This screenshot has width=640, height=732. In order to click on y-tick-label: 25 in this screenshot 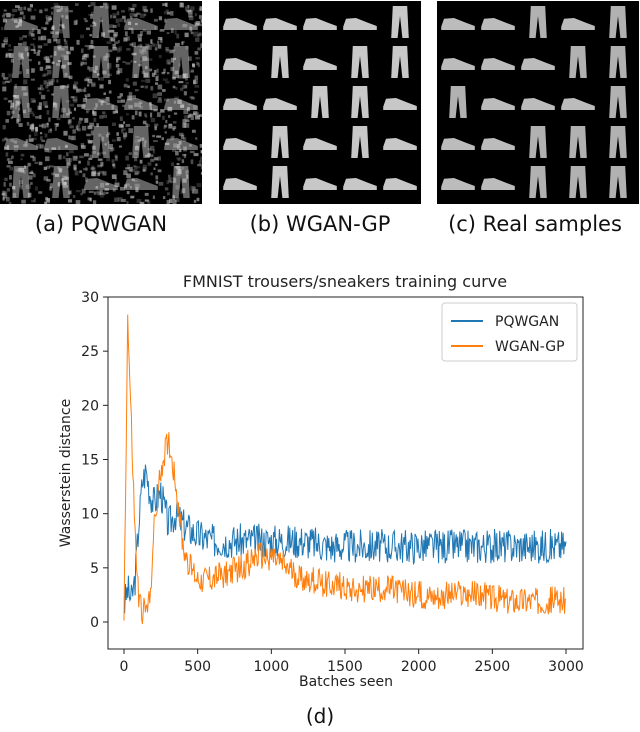, I will do `click(90, 352)`.